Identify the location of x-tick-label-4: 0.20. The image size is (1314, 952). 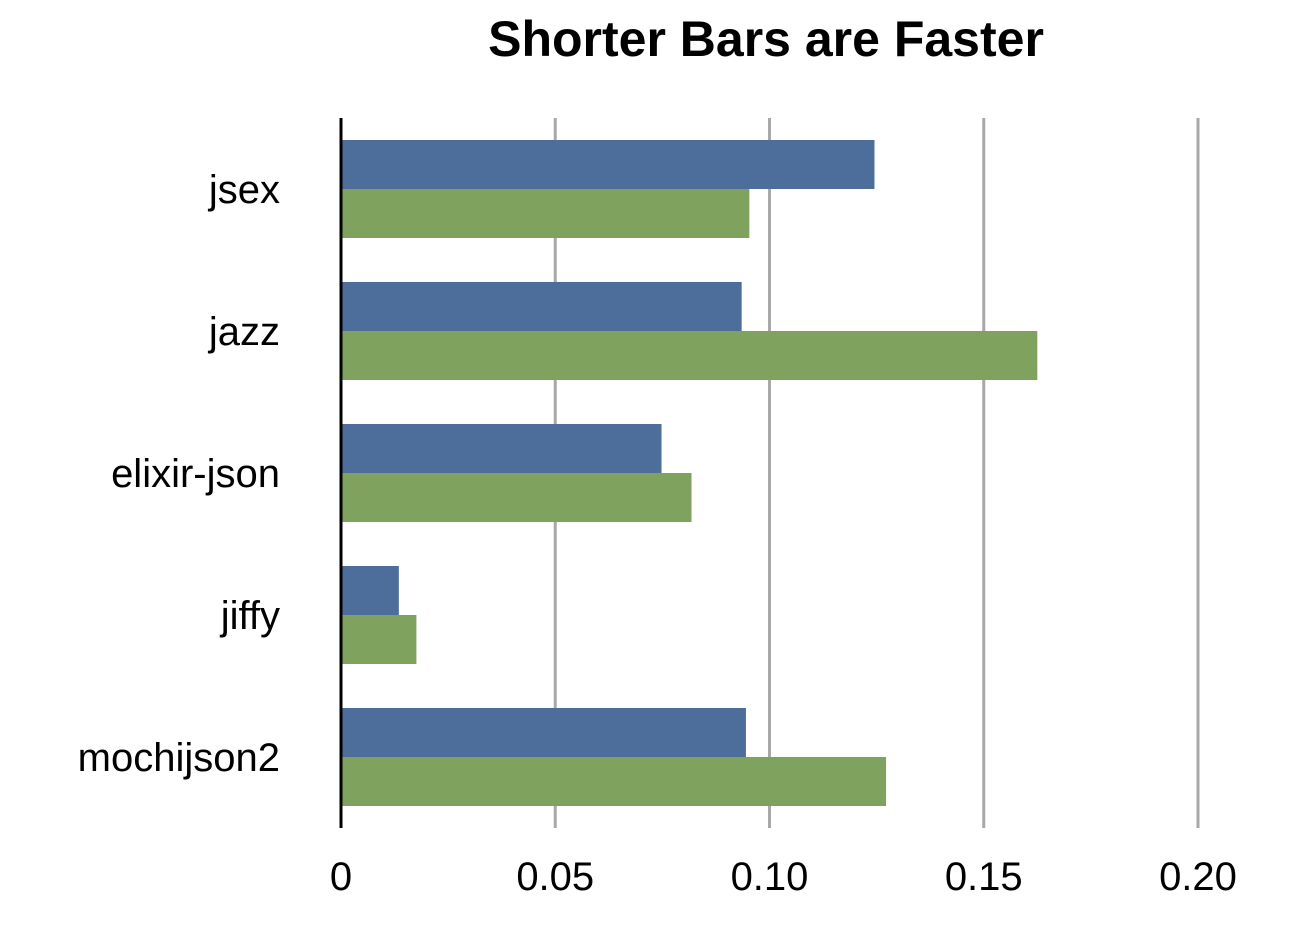
(1198, 877).